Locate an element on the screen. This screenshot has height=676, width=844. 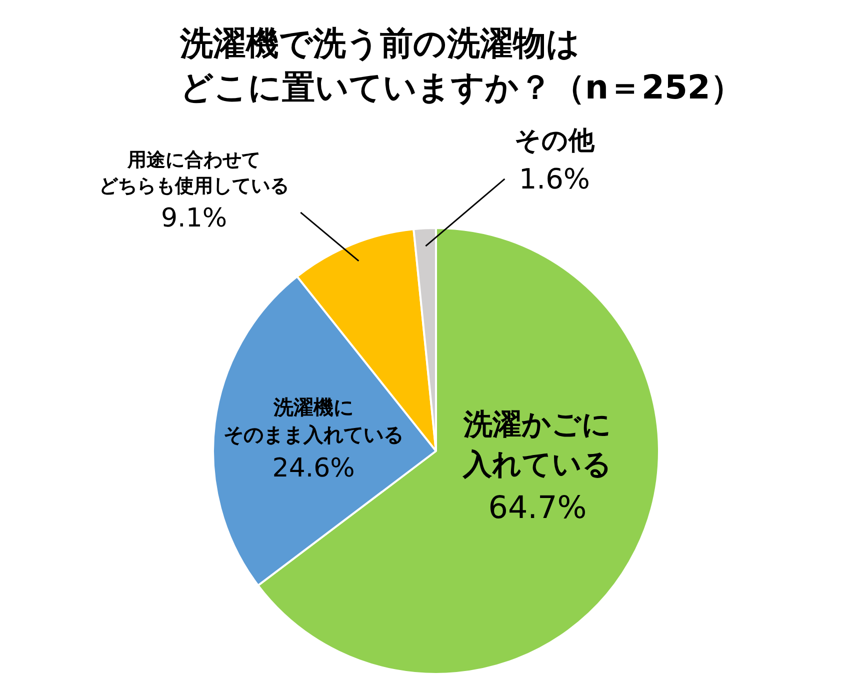
slice-label: 洗濯機にそのまま入れている is located at coordinates (314, 420).